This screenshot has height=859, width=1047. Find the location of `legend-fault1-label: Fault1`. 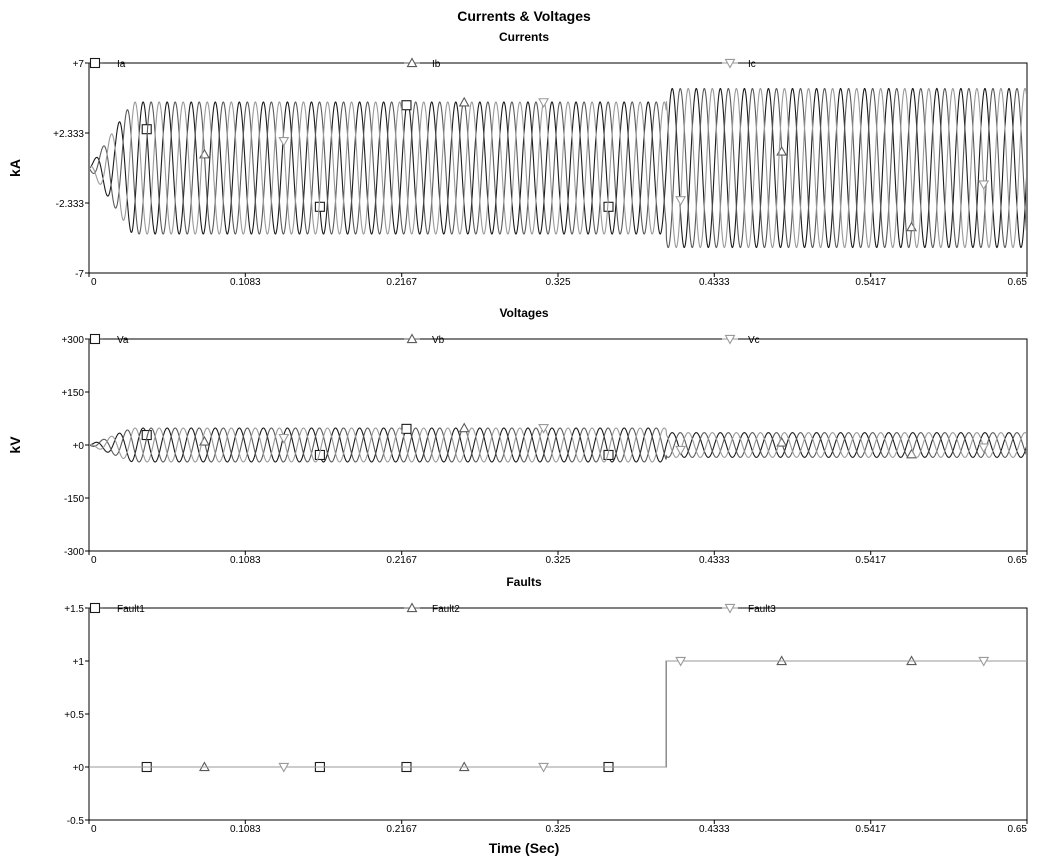

legend-fault1-label: Fault1 is located at coordinates (131, 609).